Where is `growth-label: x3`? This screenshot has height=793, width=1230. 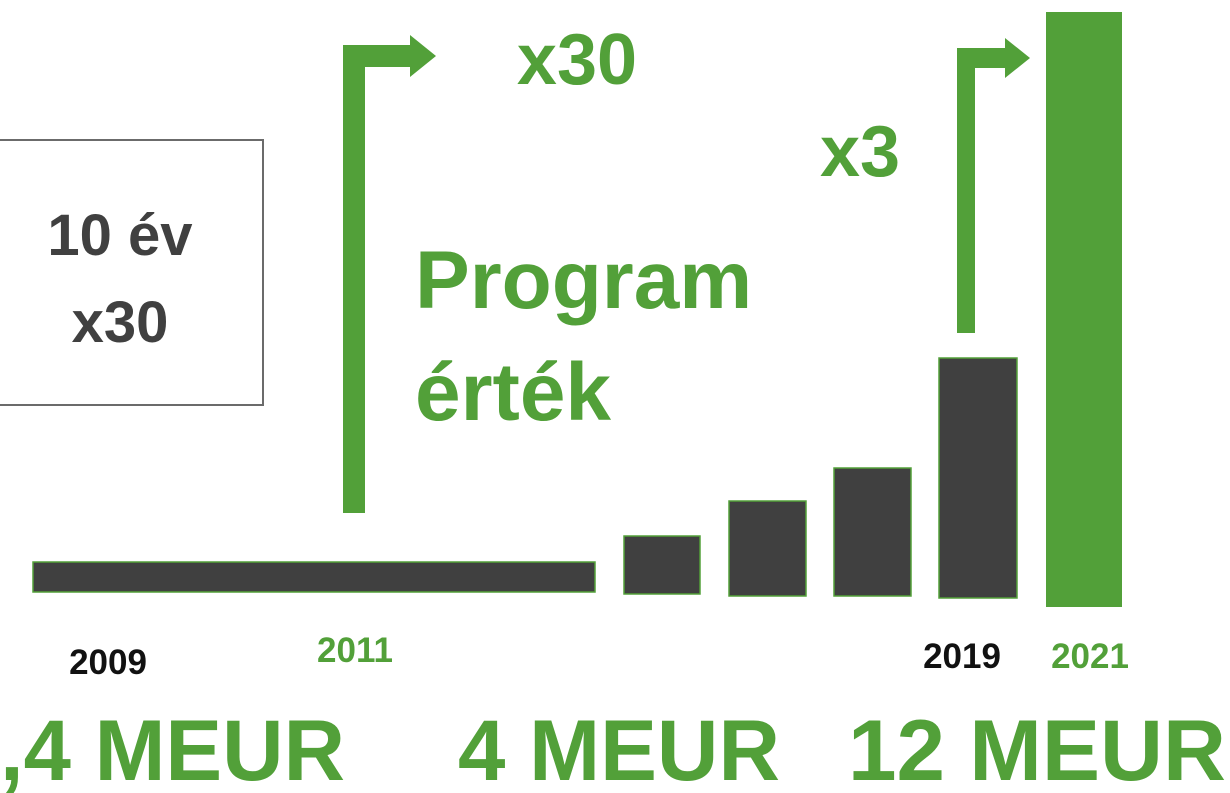 growth-label: x3 is located at coordinates (860, 152).